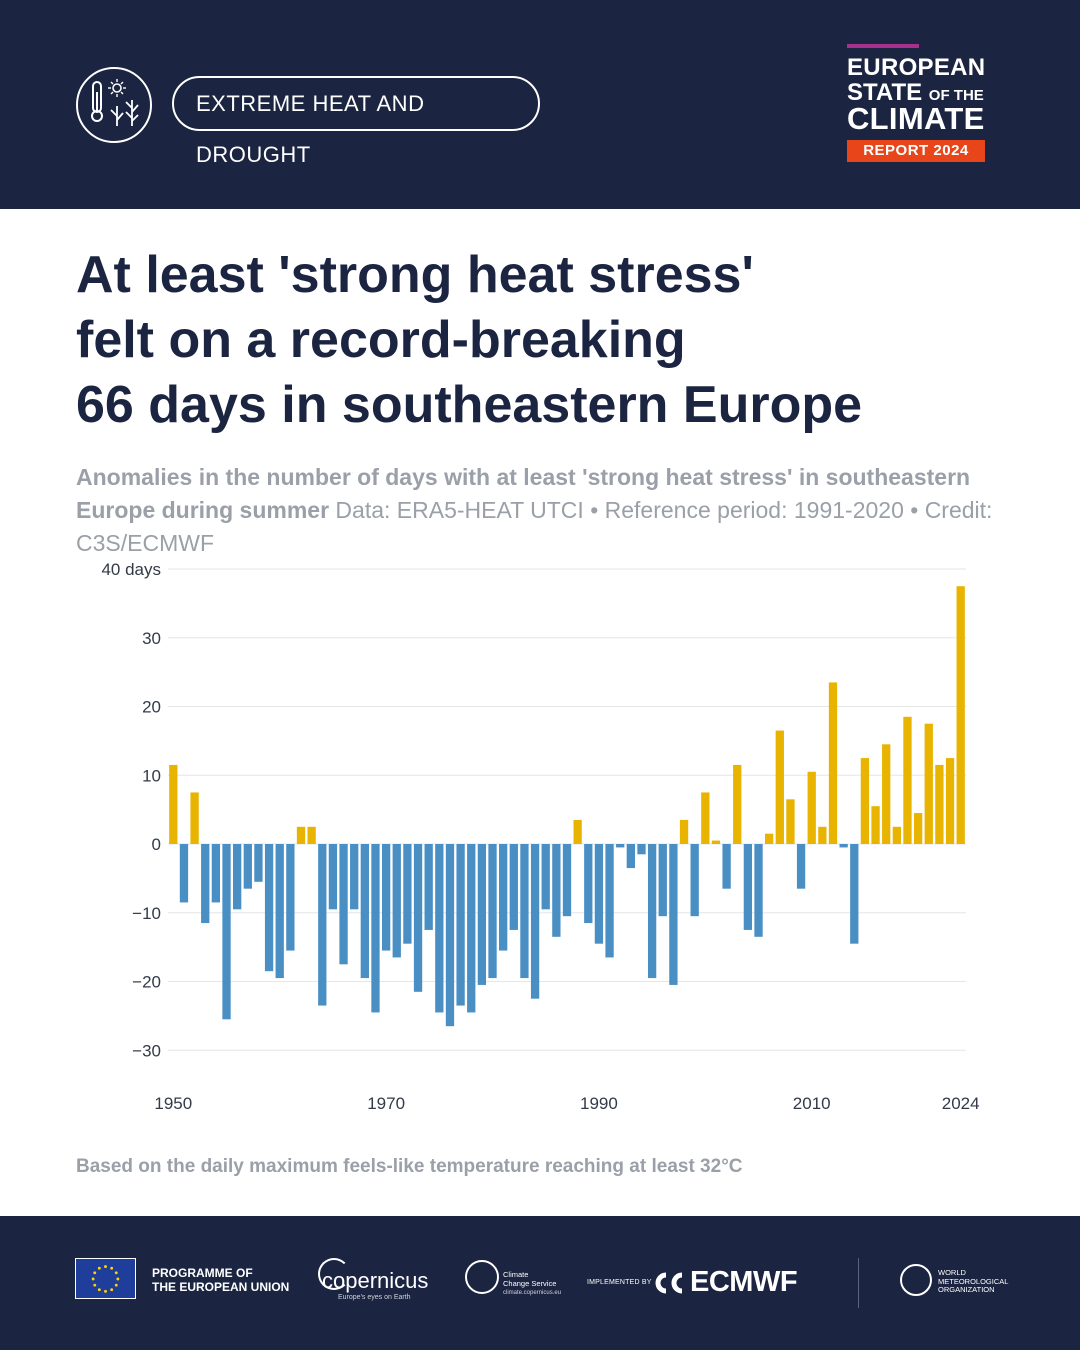  What do you see at coordinates (343, 904) in the screenshot?
I see `bar-1966` at bounding box center [343, 904].